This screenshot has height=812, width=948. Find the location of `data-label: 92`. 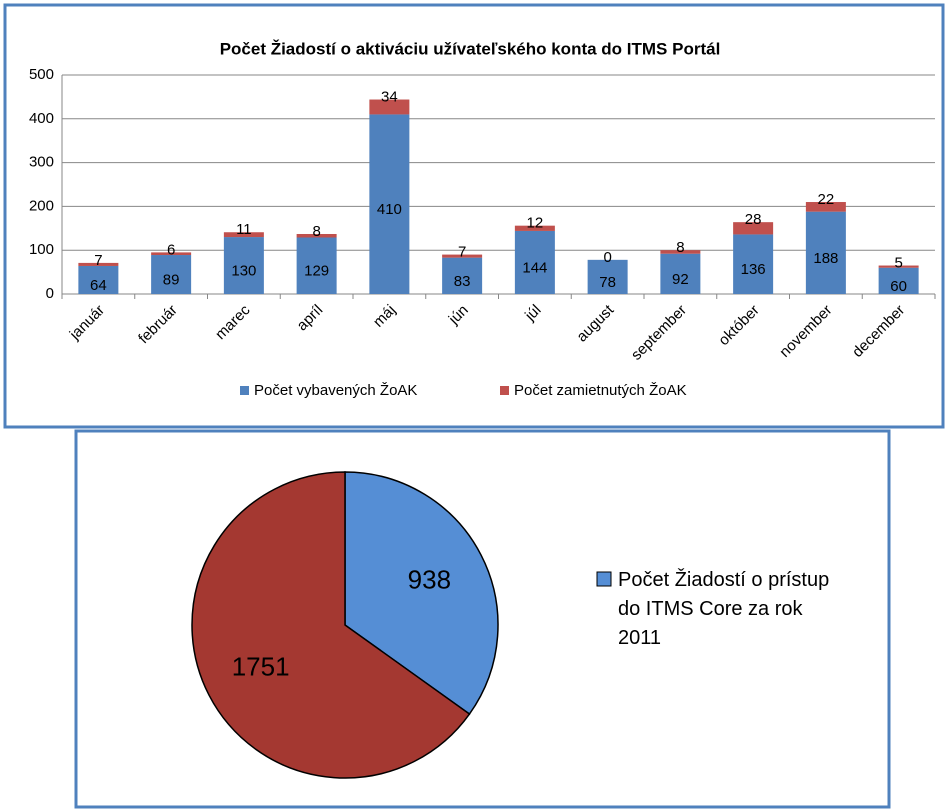

data-label: 92 is located at coordinates (680, 279).